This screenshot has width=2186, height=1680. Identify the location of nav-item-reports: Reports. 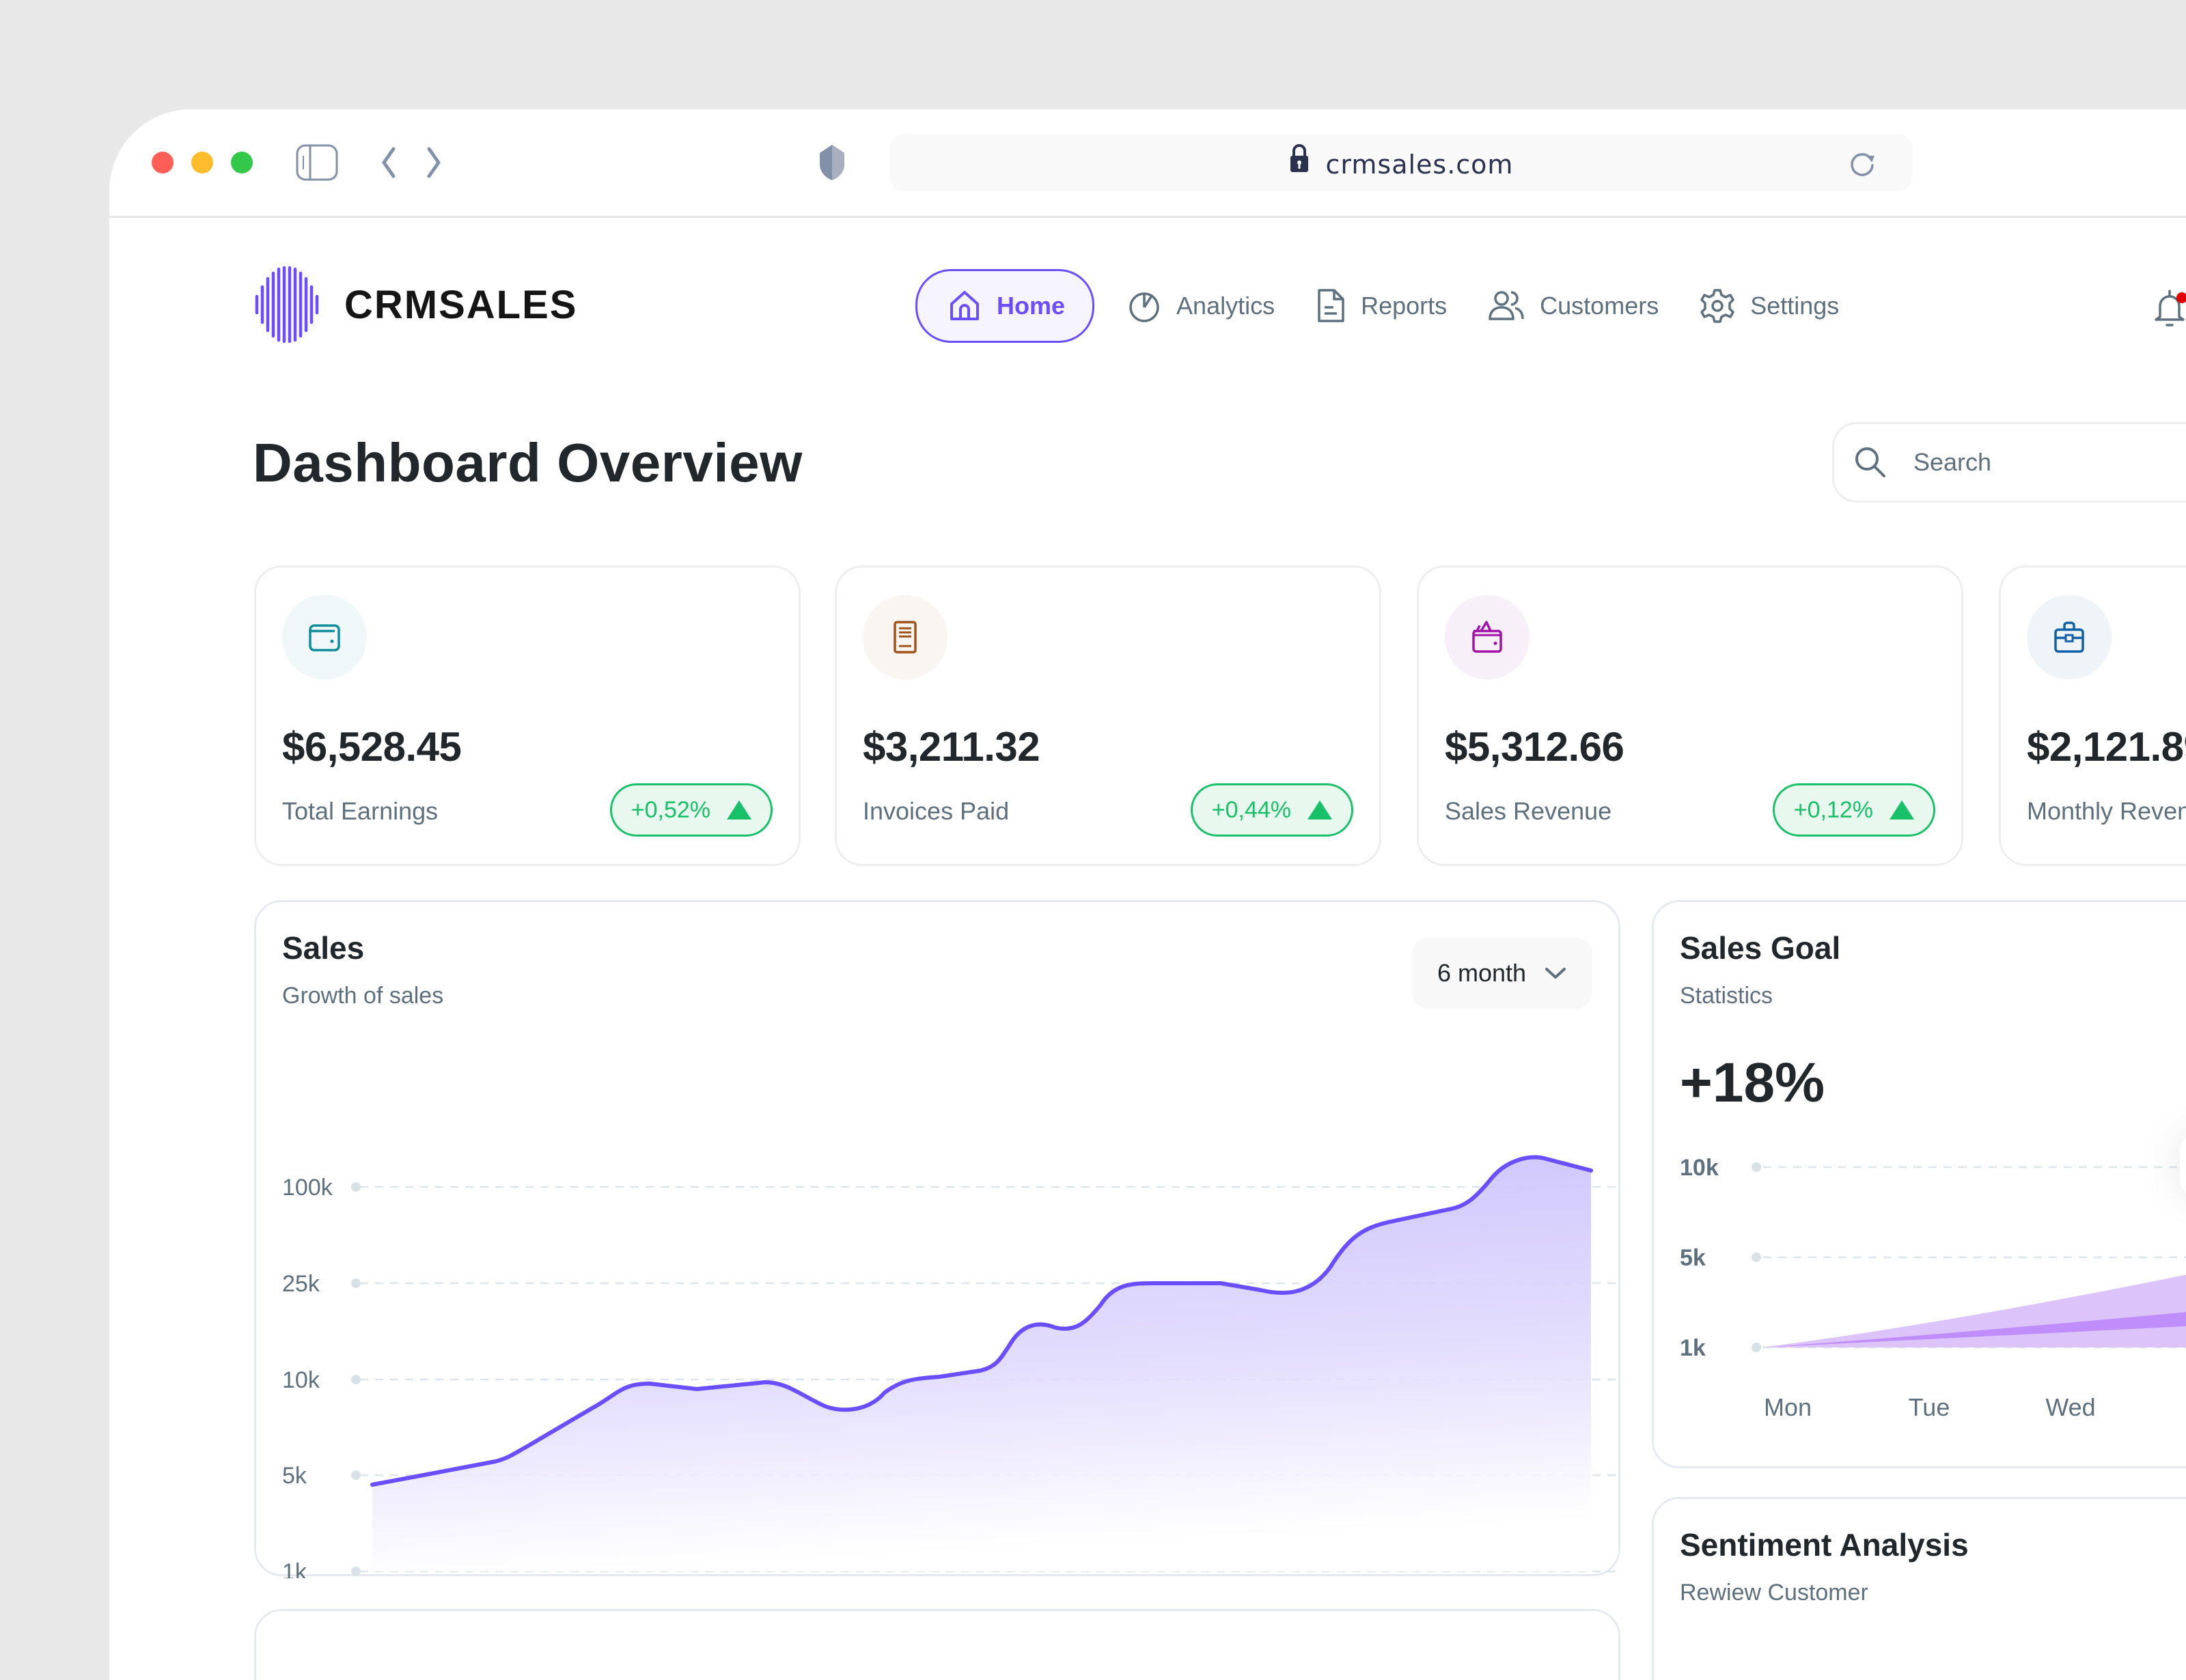
(1382, 306).